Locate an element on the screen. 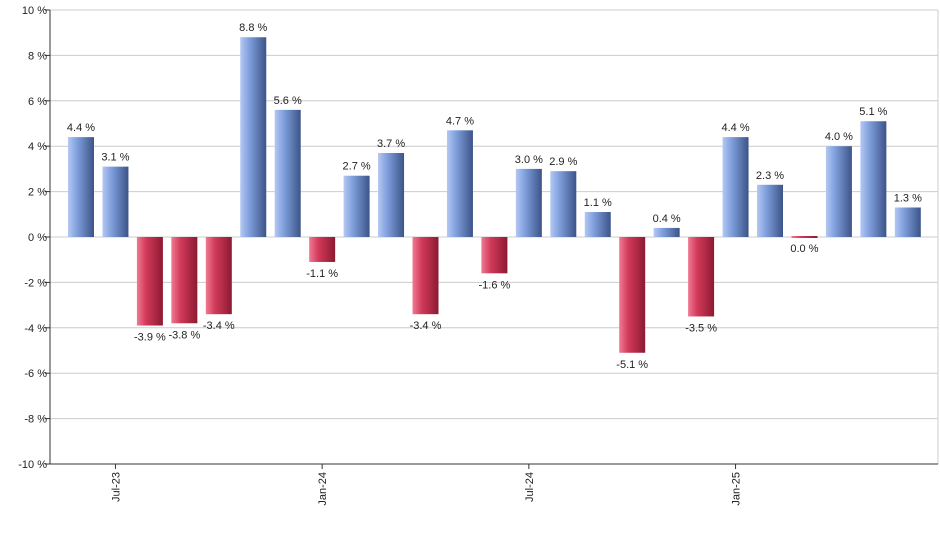  data-label: 3.0 % is located at coordinates (529, 160).